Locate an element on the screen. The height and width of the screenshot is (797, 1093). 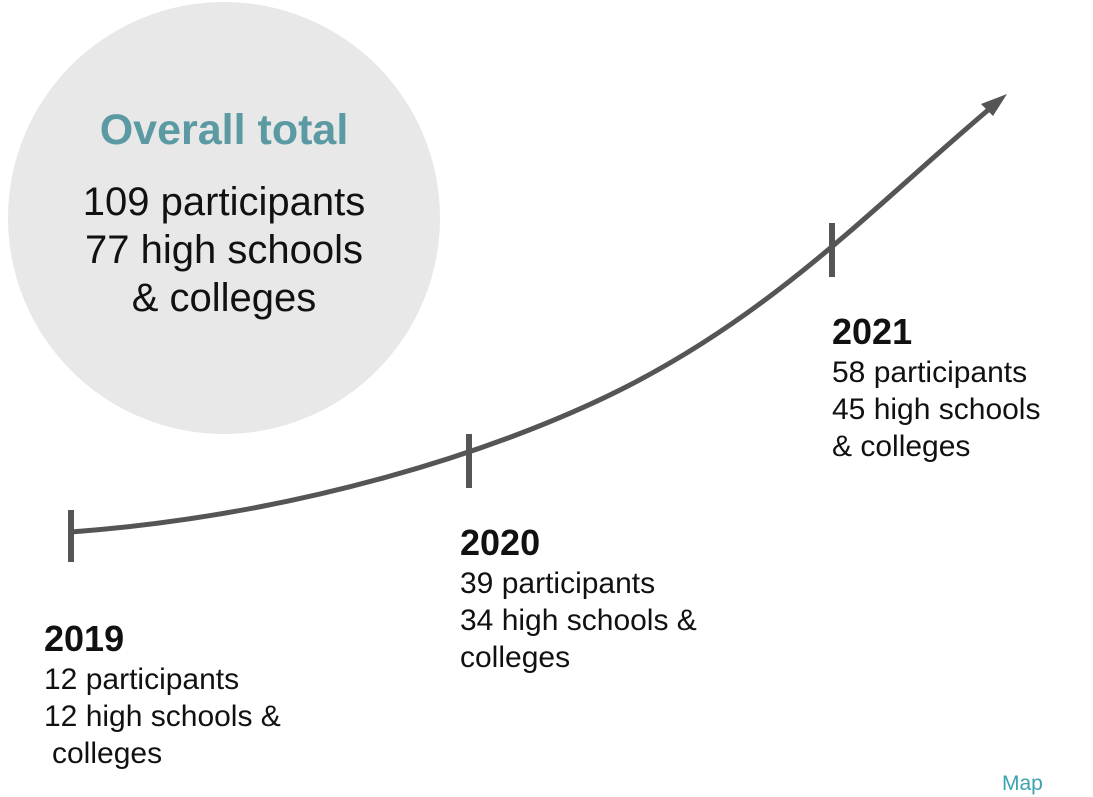
overall-total-title: Overall total is located at coordinates (224, 130).